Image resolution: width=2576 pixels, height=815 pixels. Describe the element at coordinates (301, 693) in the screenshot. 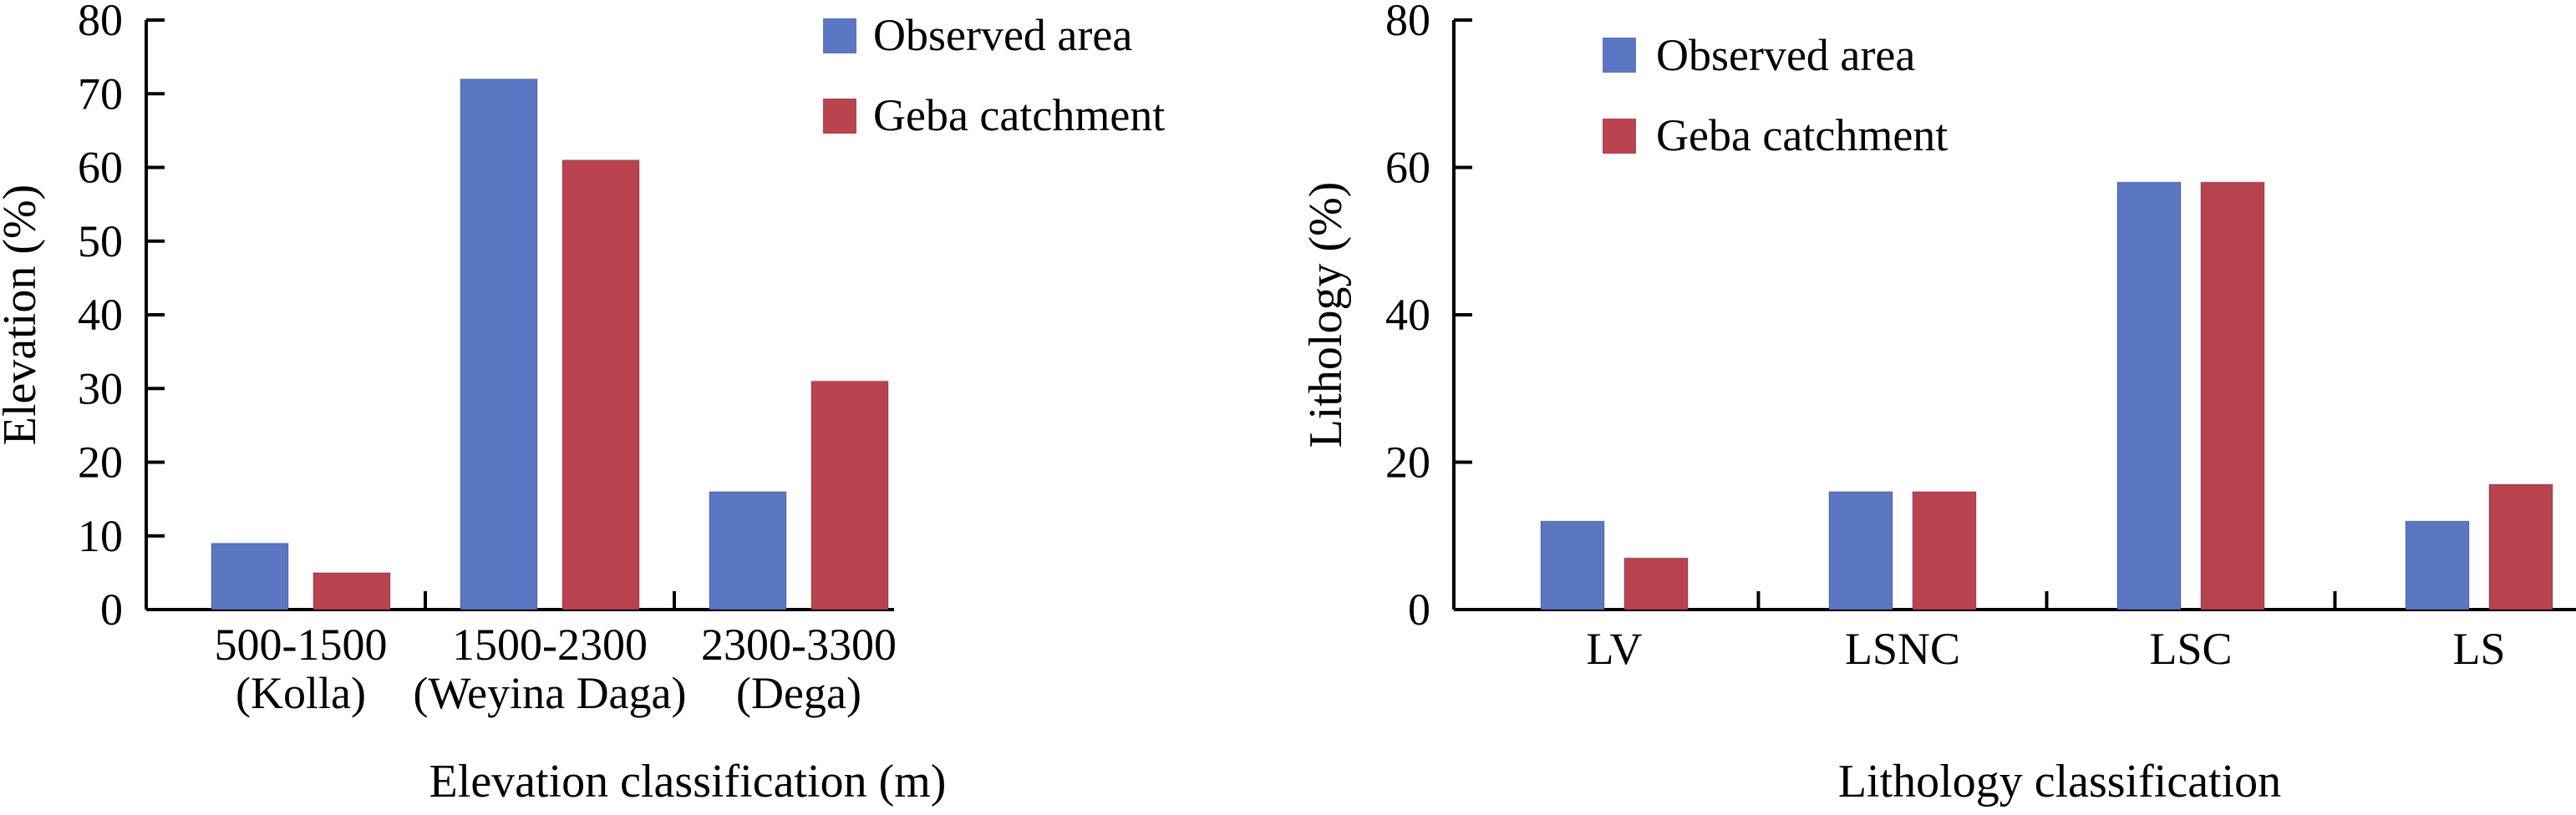

I see `x-category-label: (Kolla)` at that location.